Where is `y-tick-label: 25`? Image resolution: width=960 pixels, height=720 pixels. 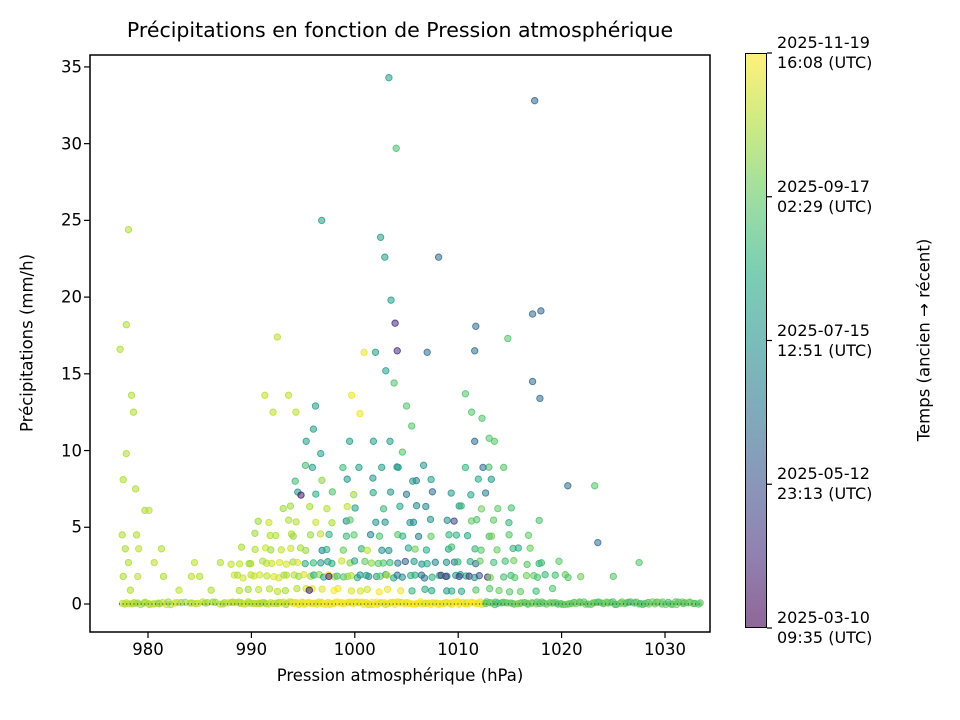 y-tick-label: 25 is located at coordinates (71, 220).